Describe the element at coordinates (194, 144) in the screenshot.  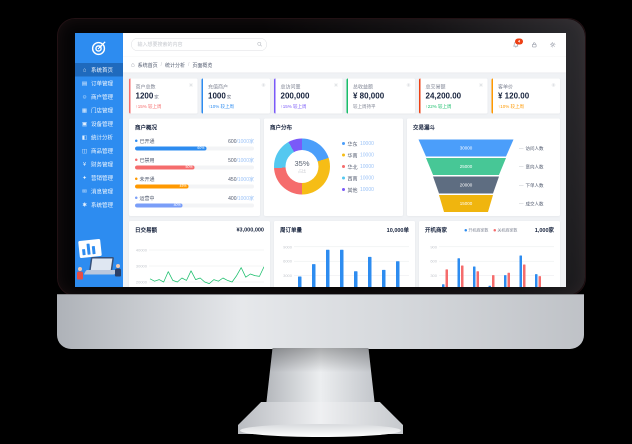
I see `progress-item: 已开通 600/1000家 60%` at that location.